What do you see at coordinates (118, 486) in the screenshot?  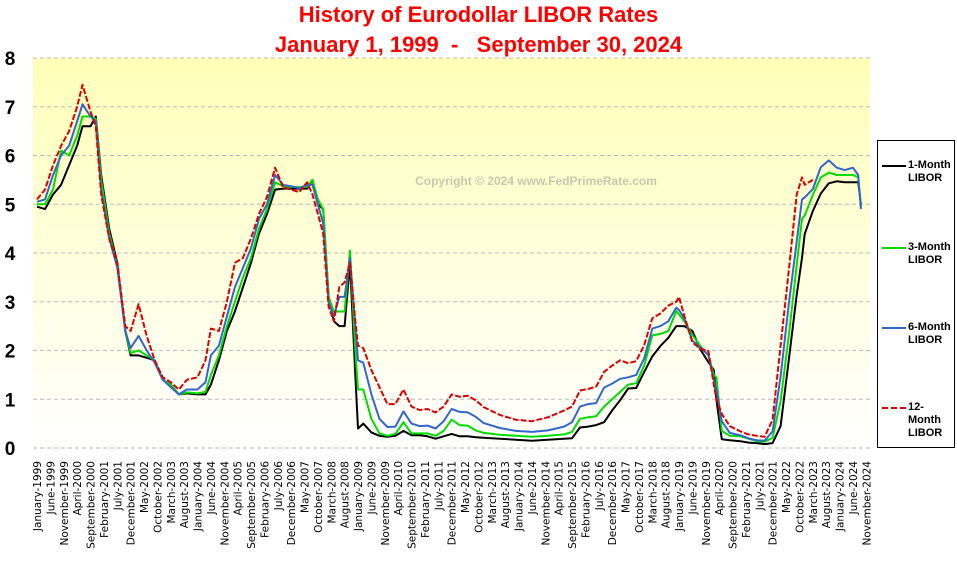 I see `x-tick-label: July-2001` at bounding box center [118, 486].